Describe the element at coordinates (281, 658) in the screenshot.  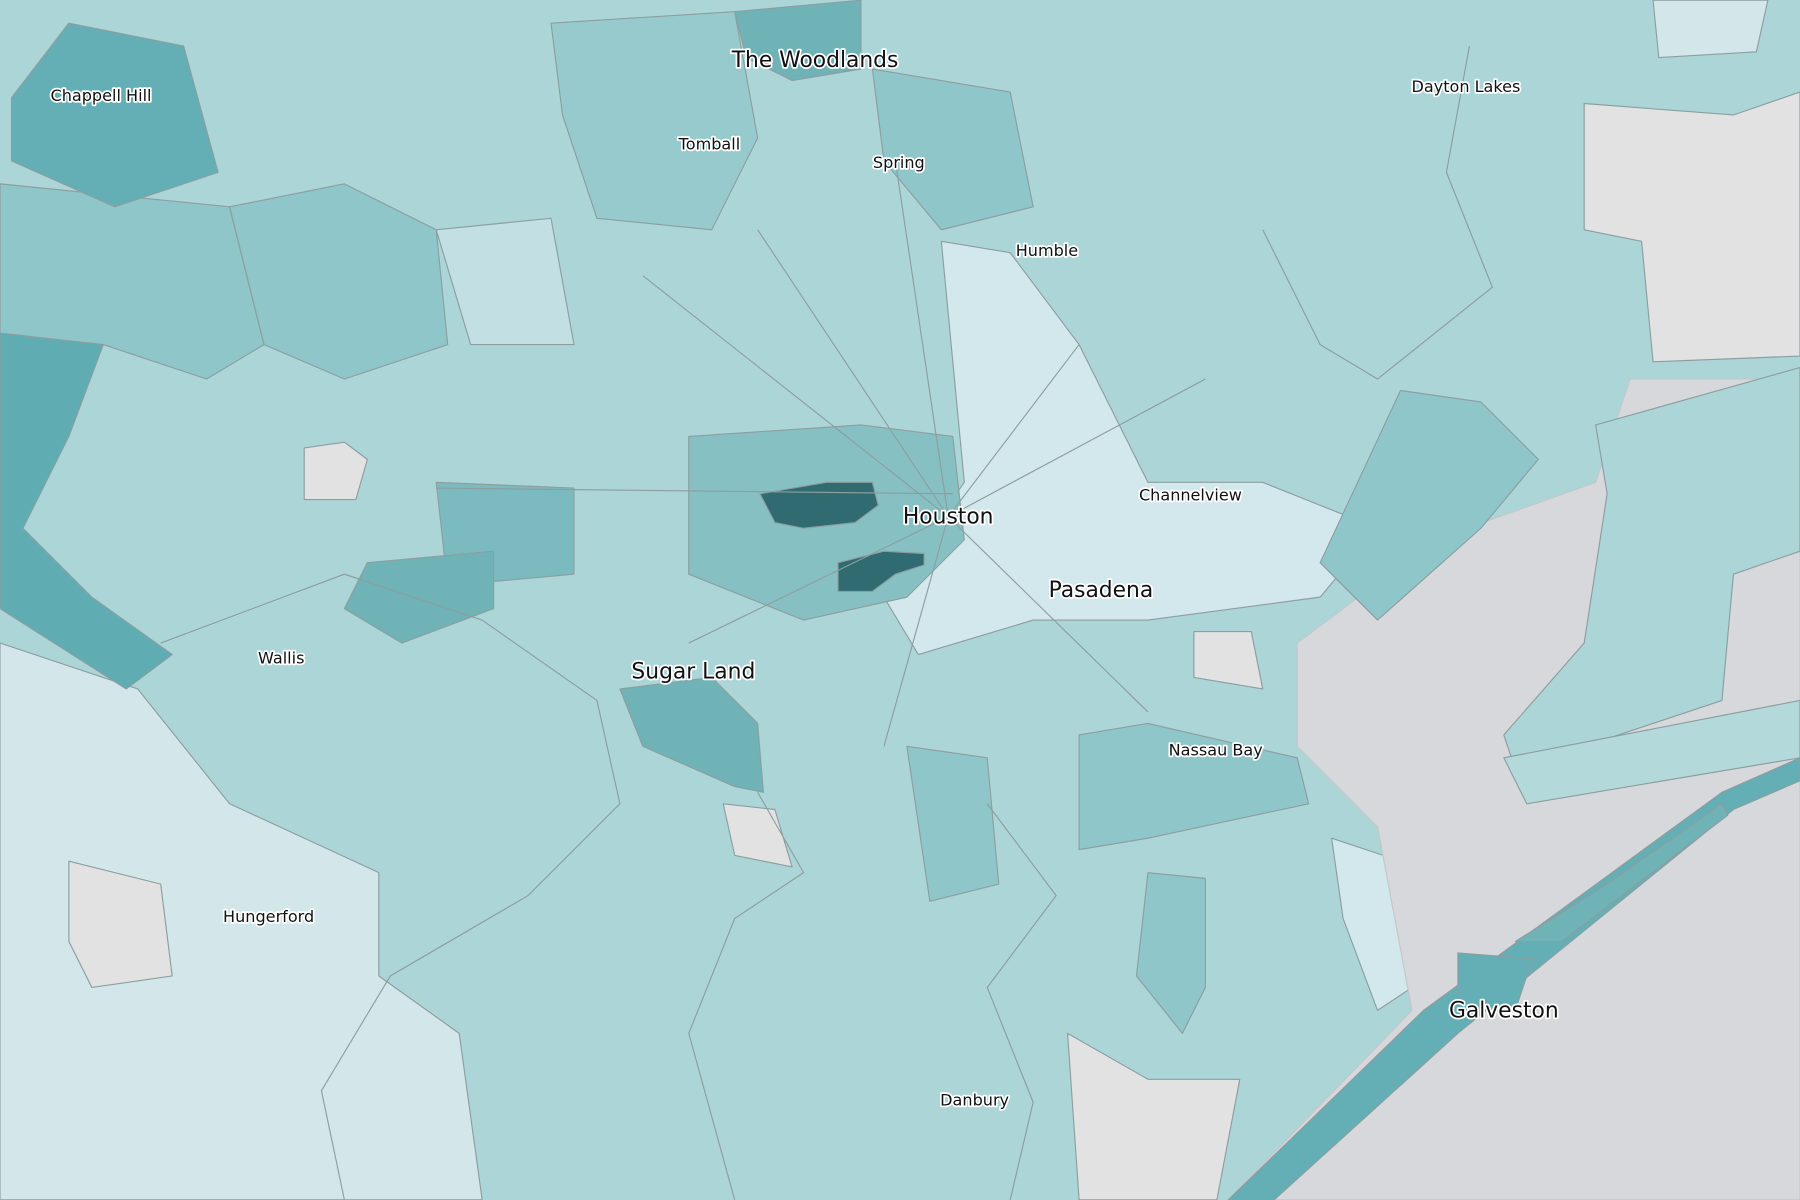
I see `place-label: Wallis` at that location.